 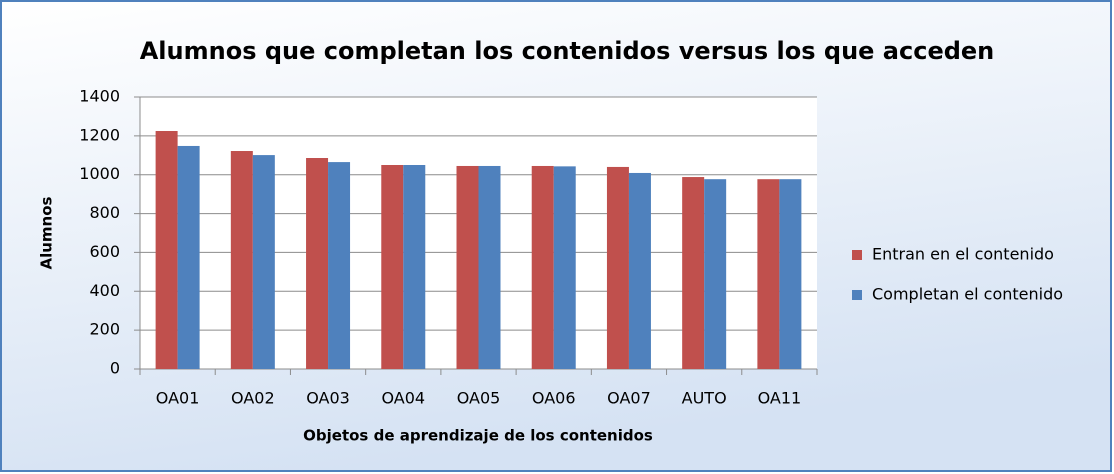 I want to click on x-tick-label: OA07, so click(x=629, y=398).